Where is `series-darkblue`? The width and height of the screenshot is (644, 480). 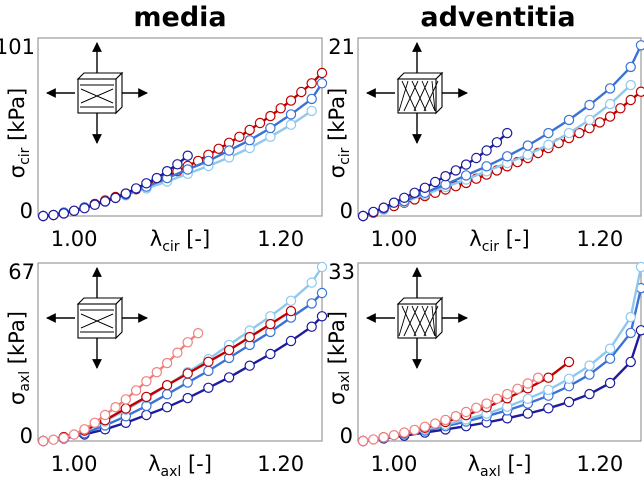 series-darkblue is located at coordinates (115, 186).